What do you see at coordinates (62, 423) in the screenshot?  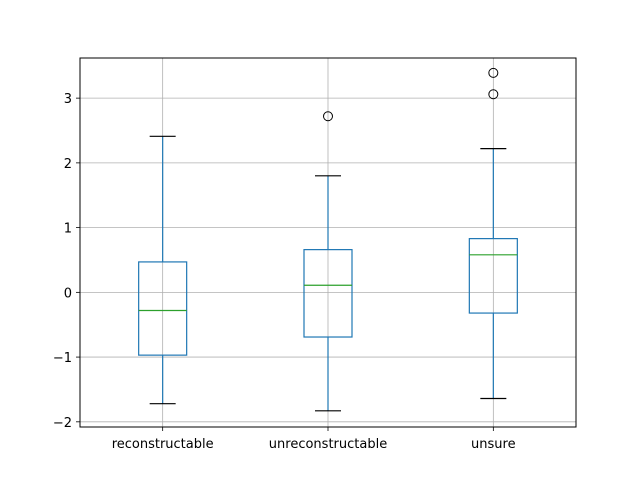 I see `y-tick-label: −2` at bounding box center [62, 423].